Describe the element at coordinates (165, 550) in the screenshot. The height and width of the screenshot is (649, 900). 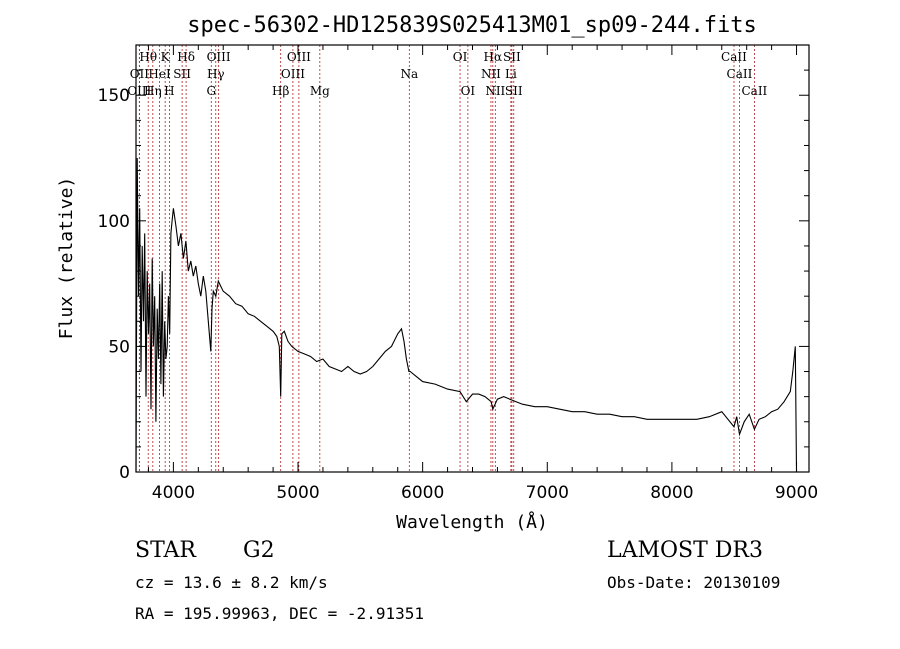
I see `object-class: STAR` at that location.